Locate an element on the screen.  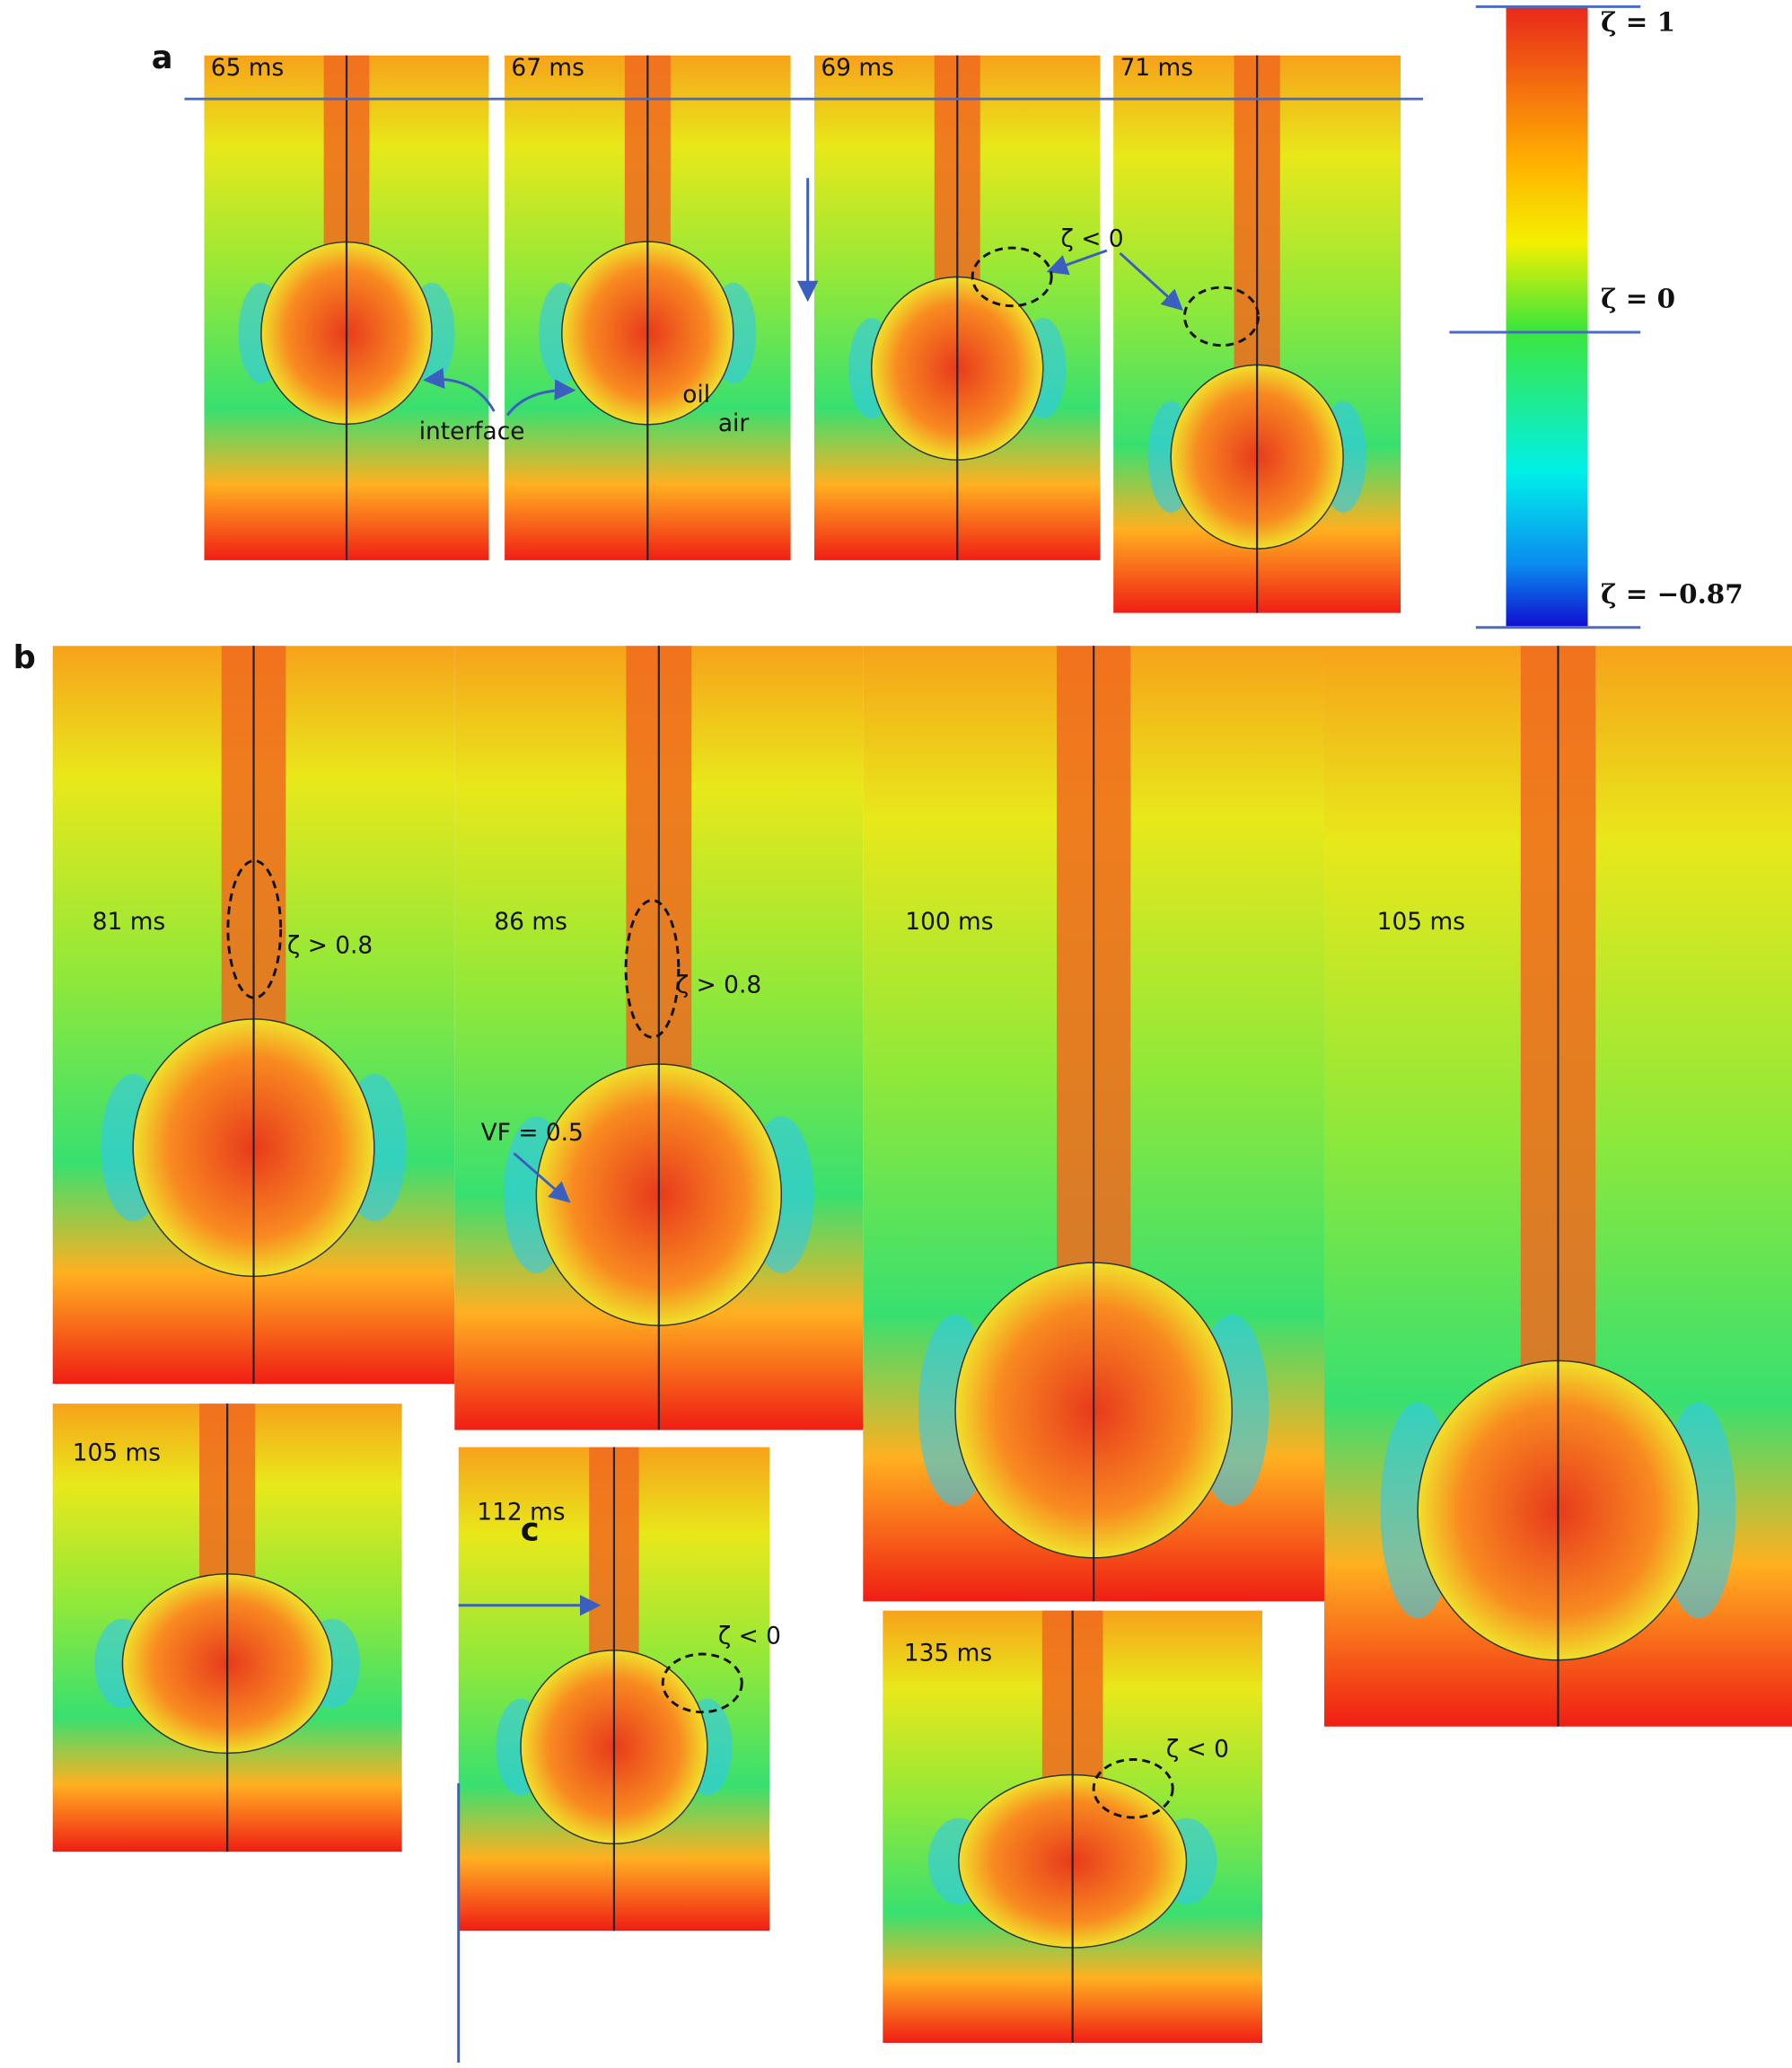
time-label: 100 ms is located at coordinates (949, 922).